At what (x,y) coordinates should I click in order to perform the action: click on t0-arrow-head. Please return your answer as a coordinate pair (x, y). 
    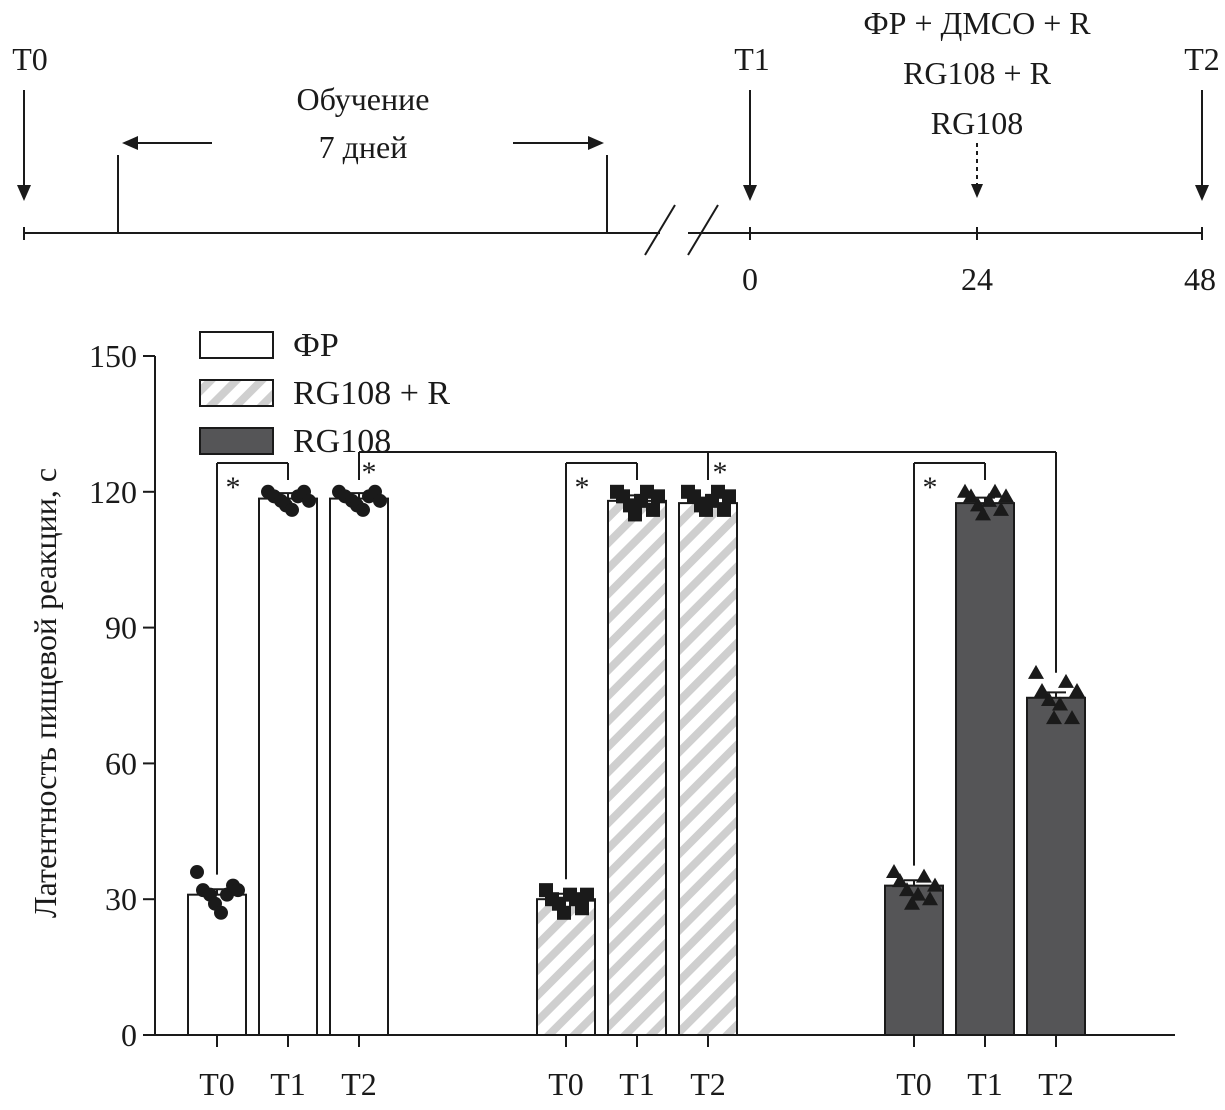
    Looking at the image, I should click on (24, 193).